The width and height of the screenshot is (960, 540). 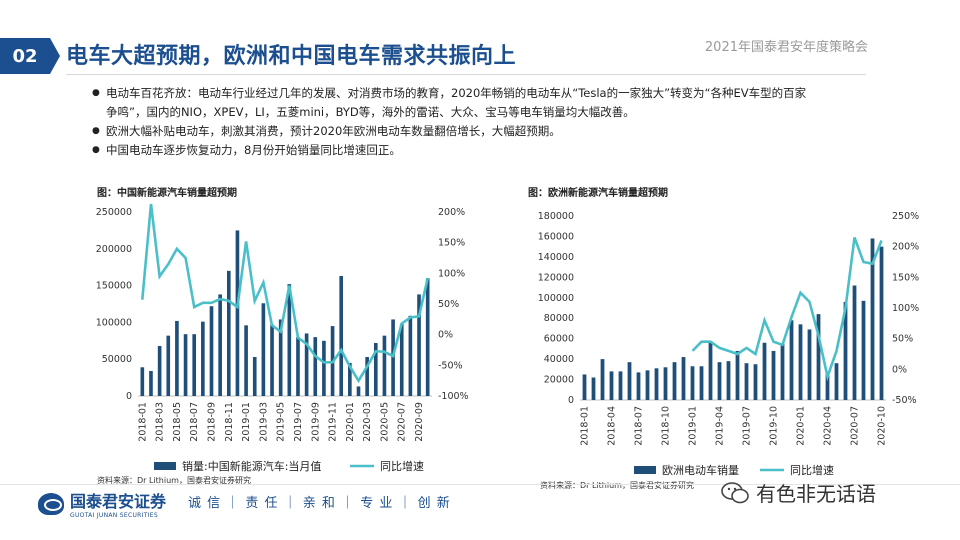 What do you see at coordinates (402, 466) in the screenshot?
I see `legend-label: 同比增速` at bounding box center [402, 466].